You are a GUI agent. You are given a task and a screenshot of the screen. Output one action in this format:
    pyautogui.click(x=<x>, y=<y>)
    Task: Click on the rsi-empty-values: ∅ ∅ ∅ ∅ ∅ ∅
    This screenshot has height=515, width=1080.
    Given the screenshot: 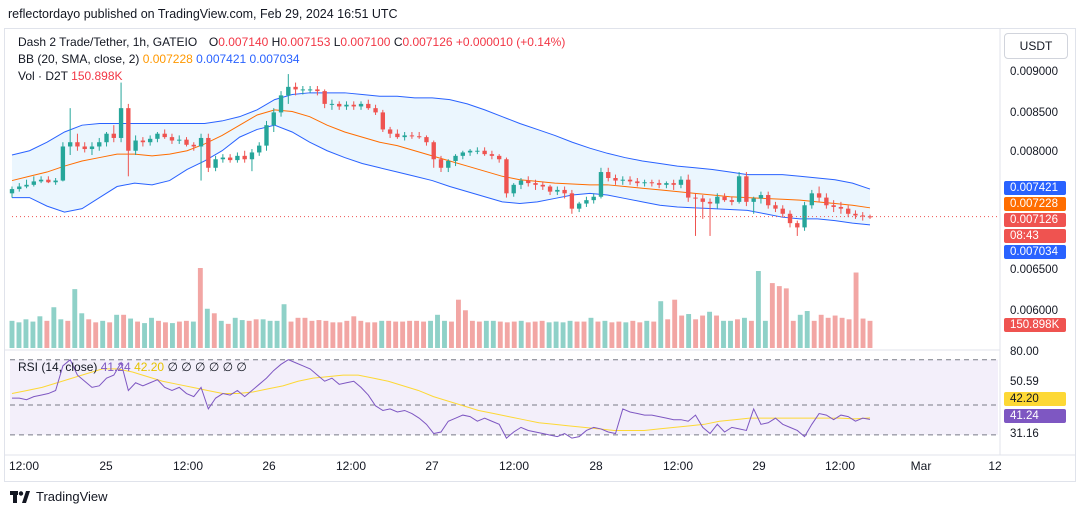 What is the action you would take?
    pyautogui.click(x=207, y=367)
    